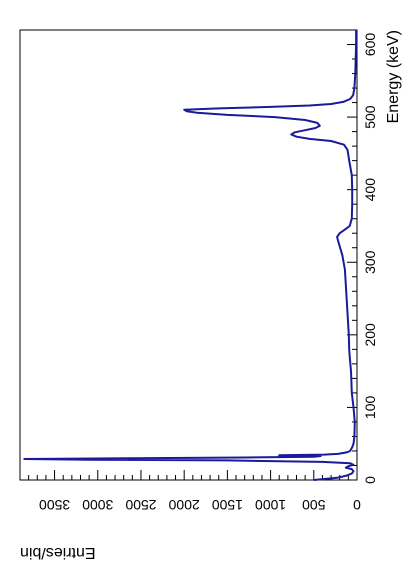 This screenshot has width=407, height=567. Describe the element at coordinates (183, 505) in the screenshot. I see `y-tick-label: 2000` at that location.